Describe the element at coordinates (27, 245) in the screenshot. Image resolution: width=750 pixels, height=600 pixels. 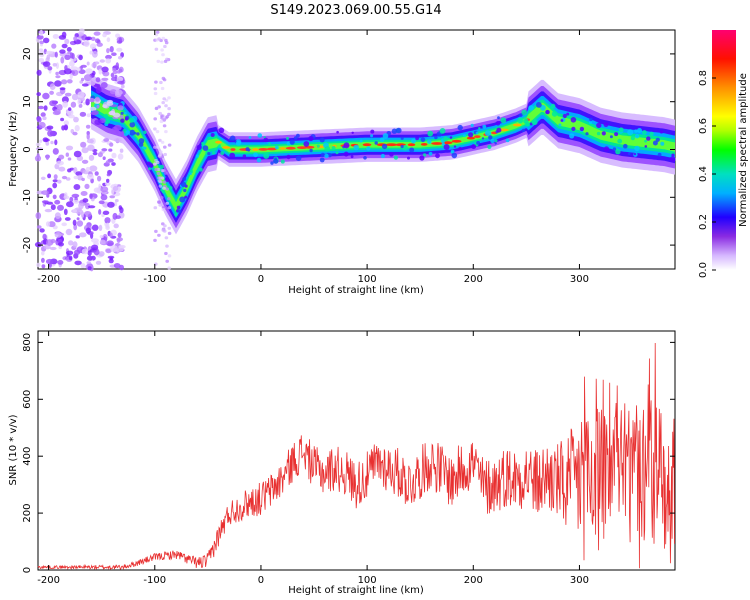
I see `y-tick-label: -20` at that location.